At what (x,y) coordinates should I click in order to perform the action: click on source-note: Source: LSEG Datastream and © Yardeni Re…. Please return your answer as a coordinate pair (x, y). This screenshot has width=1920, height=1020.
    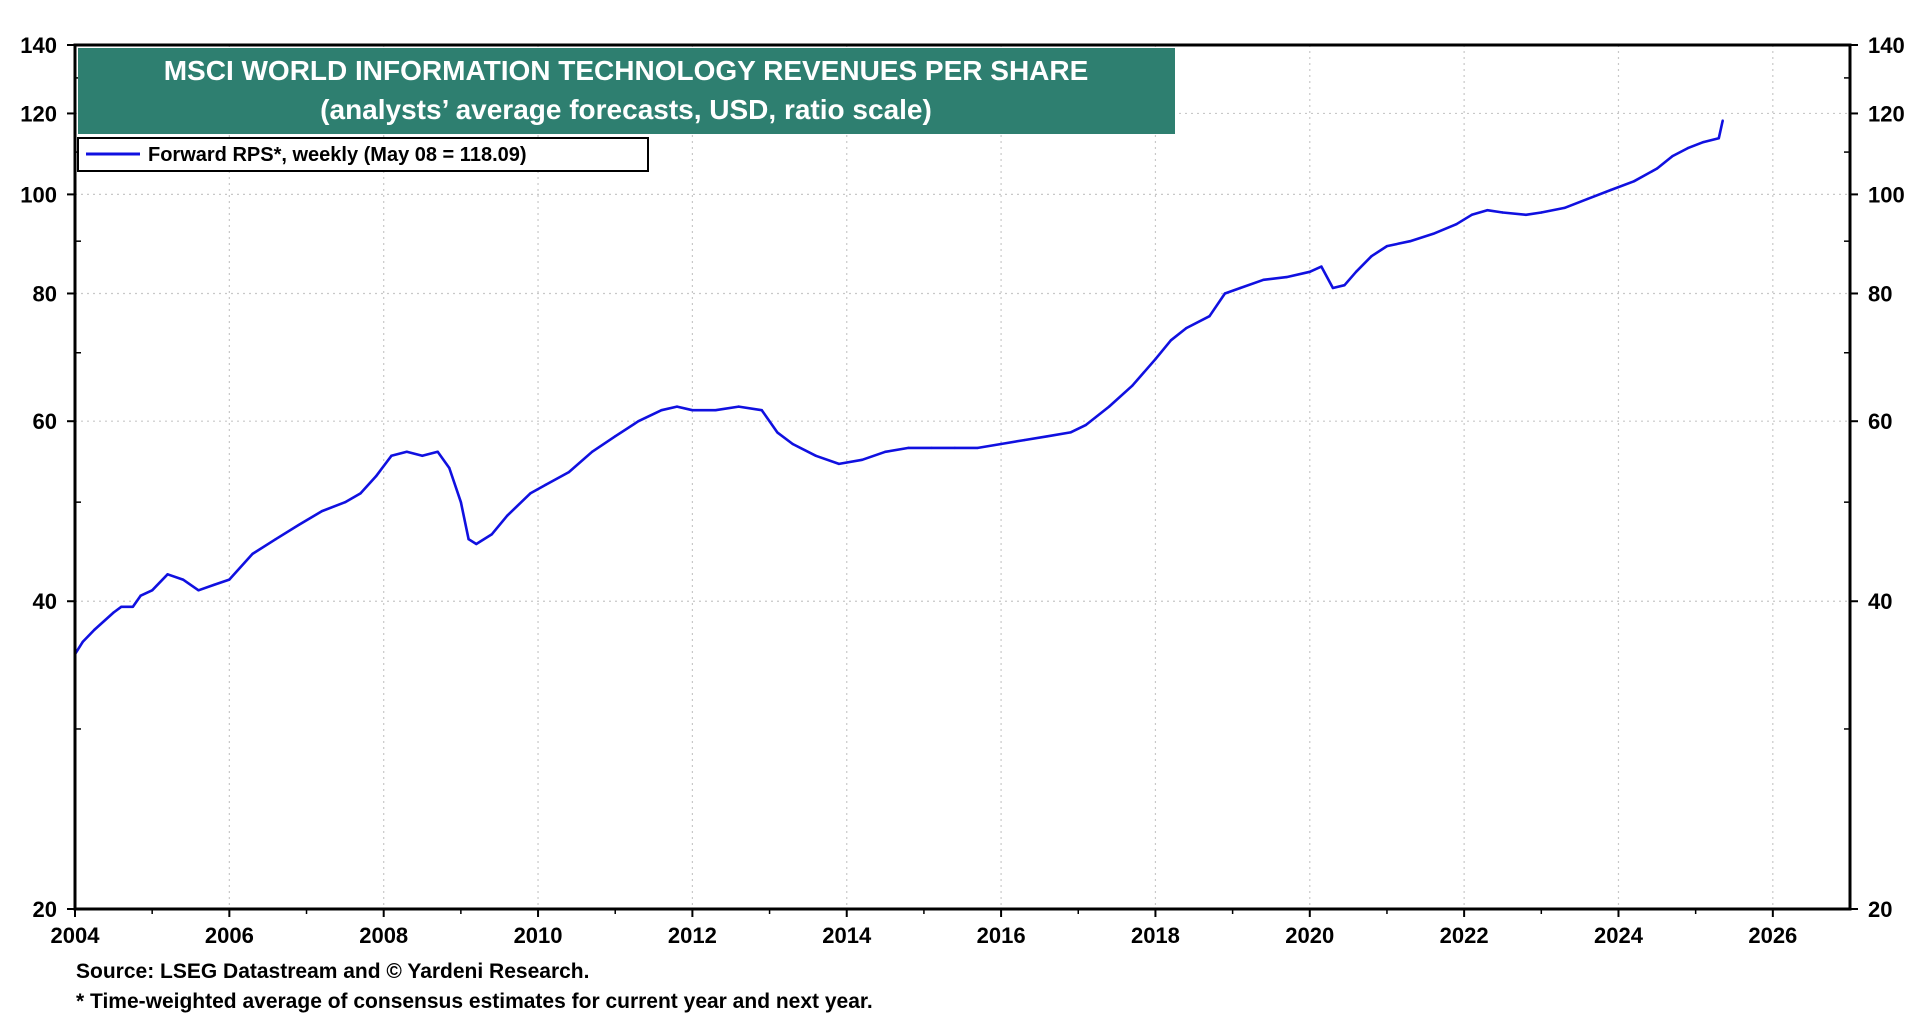
    Looking at the image, I should click on (332, 971).